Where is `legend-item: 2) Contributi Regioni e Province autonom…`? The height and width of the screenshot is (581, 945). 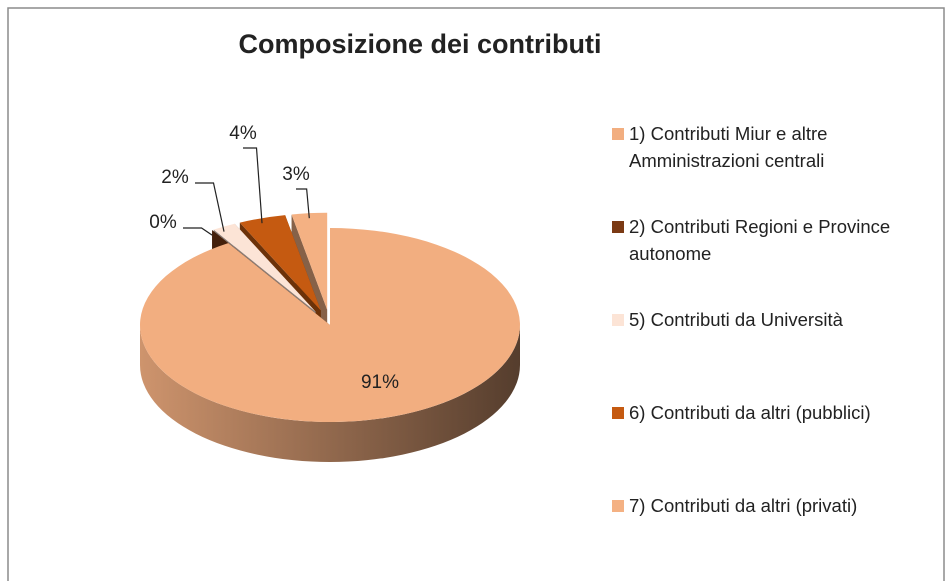
legend-item: 2) Contributi Regioni e Province autonom… is located at coordinates (772, 259).